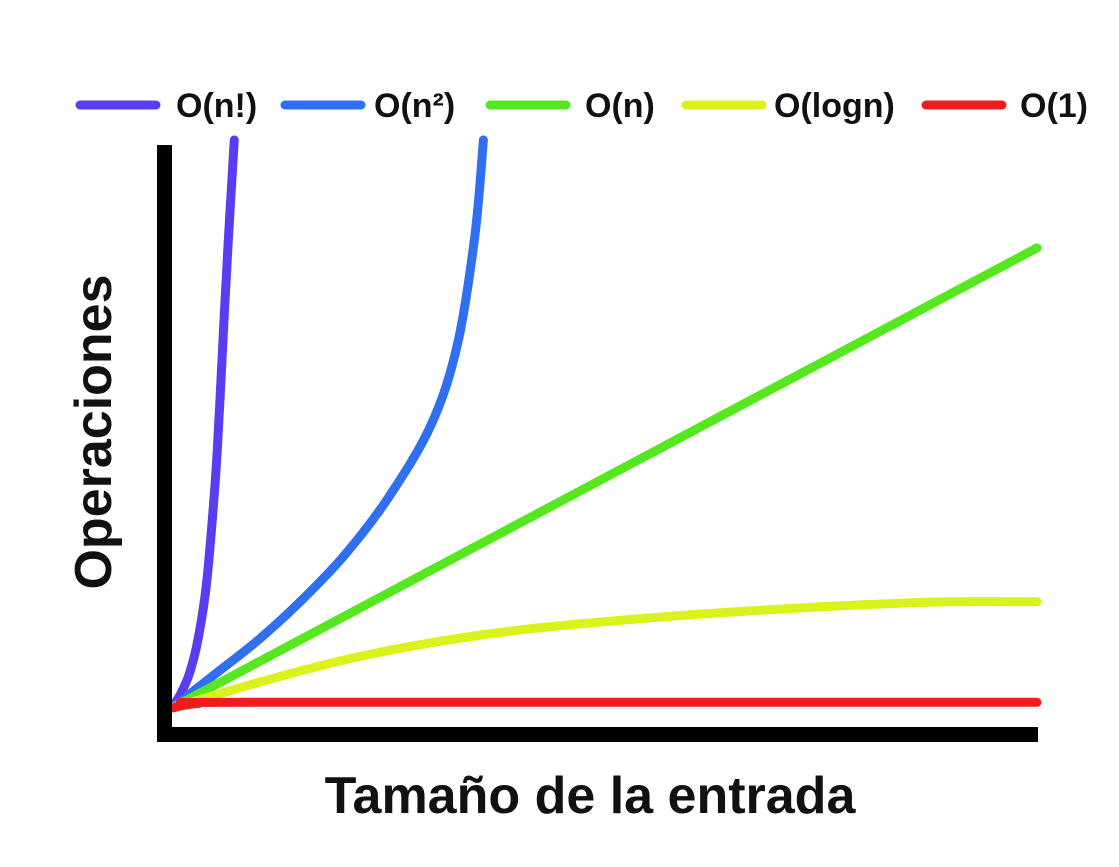  What do you see at coordinates (94, 431) in the screenshot?
I see `y-axis-title: Operaciones` at bounding box center [94, 431].